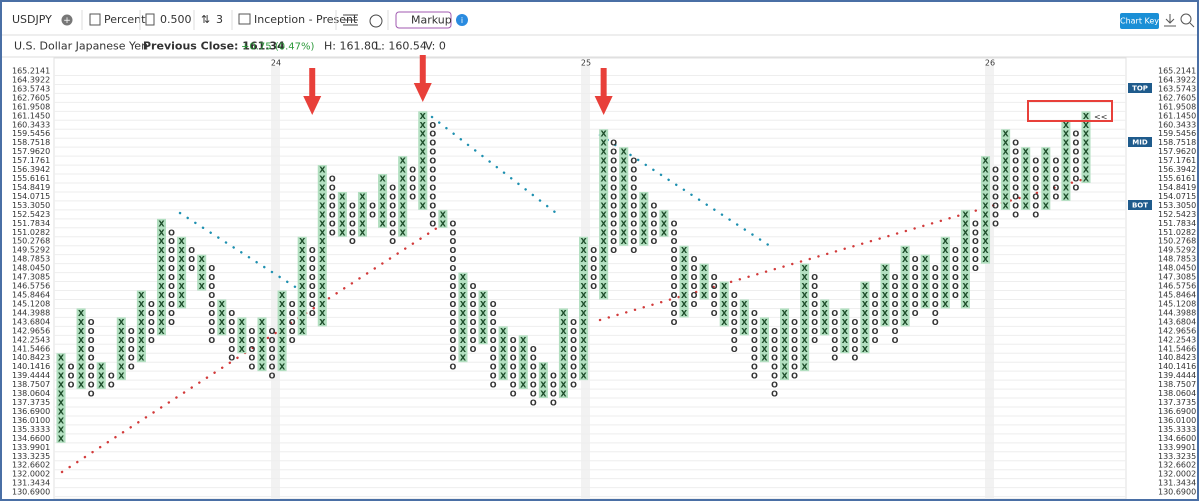 Image resolution: width=1199 pixels, height=501 pixels. I want to click on date-range: Inception - Present, so click(306, 19).